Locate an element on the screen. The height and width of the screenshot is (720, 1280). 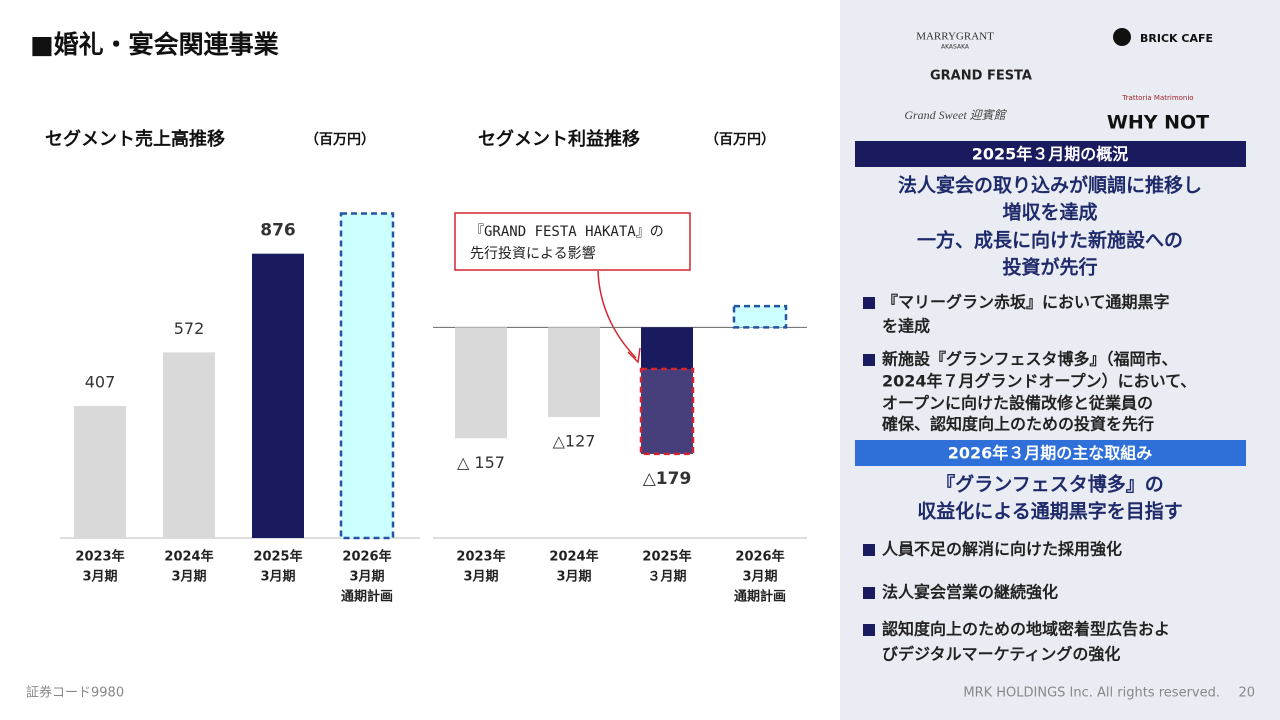
footer-copyright: MRK HOLDINGS Inc. All rights reserved. is located at coordinates (1091, 693).